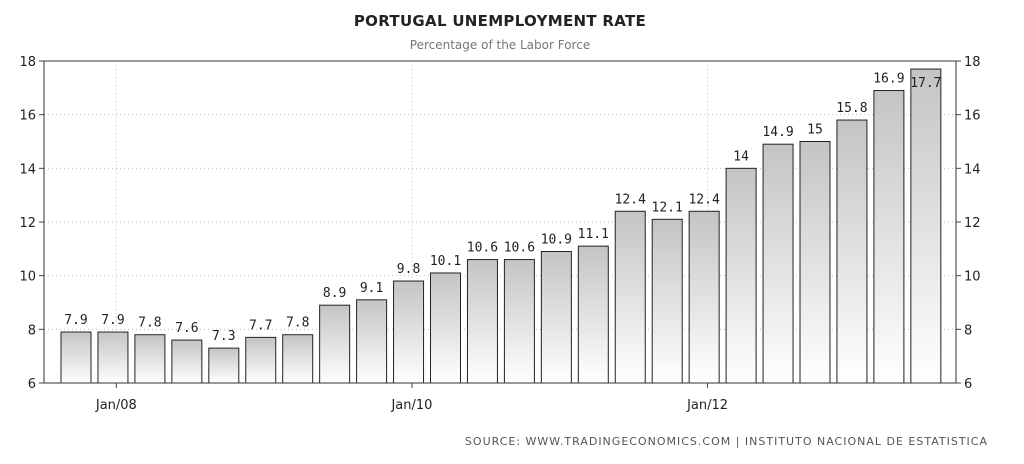 This screenshot has width=1024, height=464. Describe the element at coordinates (27, 116) in the screenshot. I see `y-tick-label-left: 16` at that location.